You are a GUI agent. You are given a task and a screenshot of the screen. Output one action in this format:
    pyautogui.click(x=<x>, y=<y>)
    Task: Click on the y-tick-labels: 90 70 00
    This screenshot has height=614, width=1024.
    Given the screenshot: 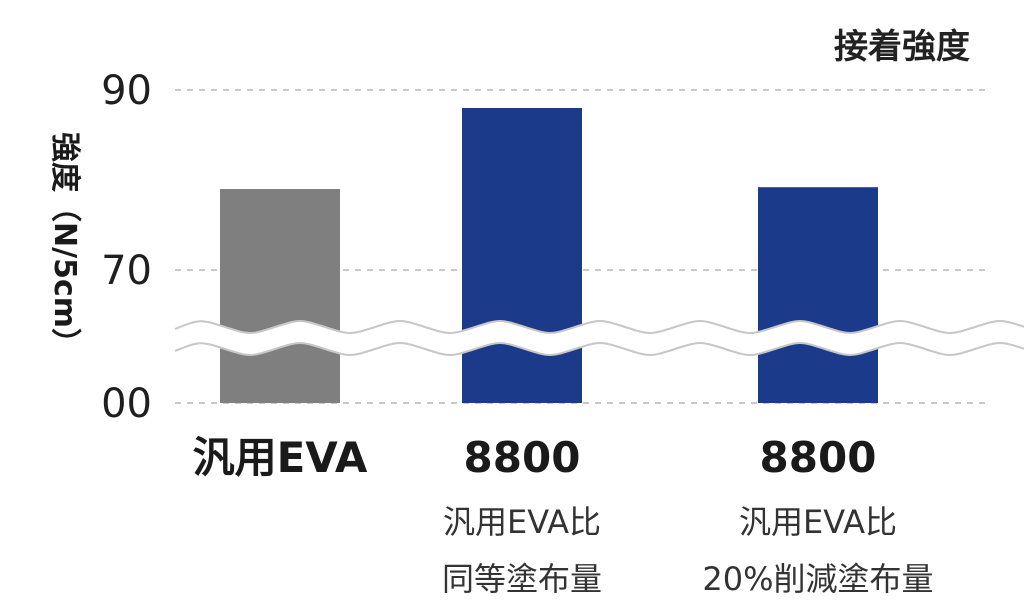 What is the action you would take?
    pyautogui.click(x=126, y=247)
    